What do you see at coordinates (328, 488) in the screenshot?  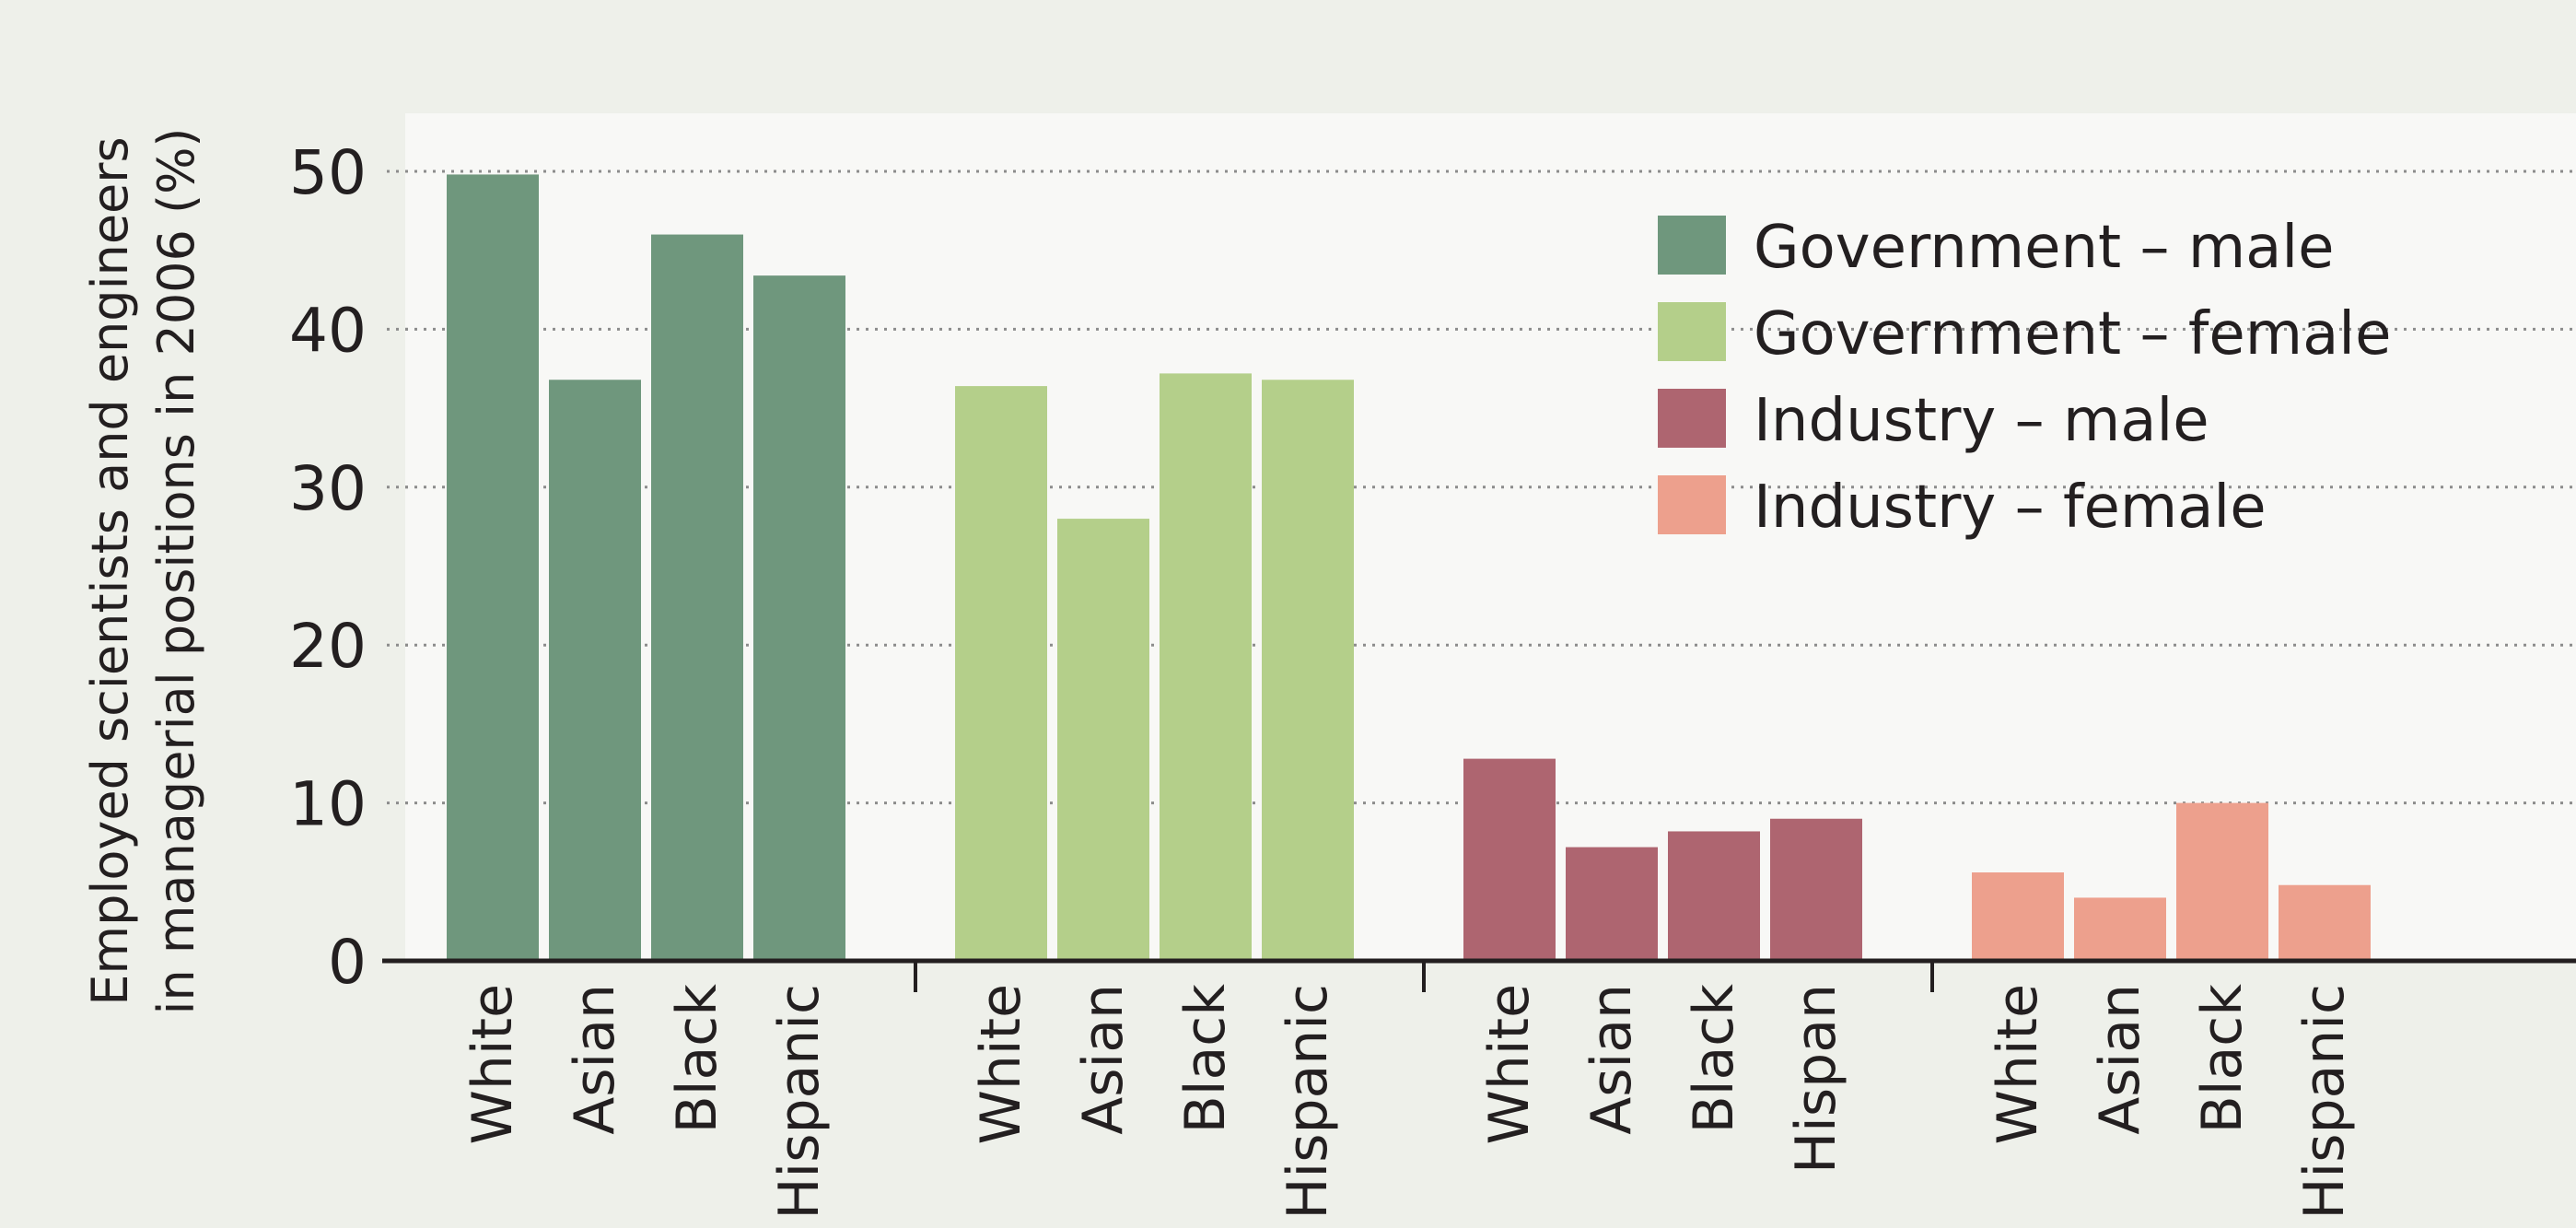 I see `y-tick-label: 30` at bounding box center [328, 488].